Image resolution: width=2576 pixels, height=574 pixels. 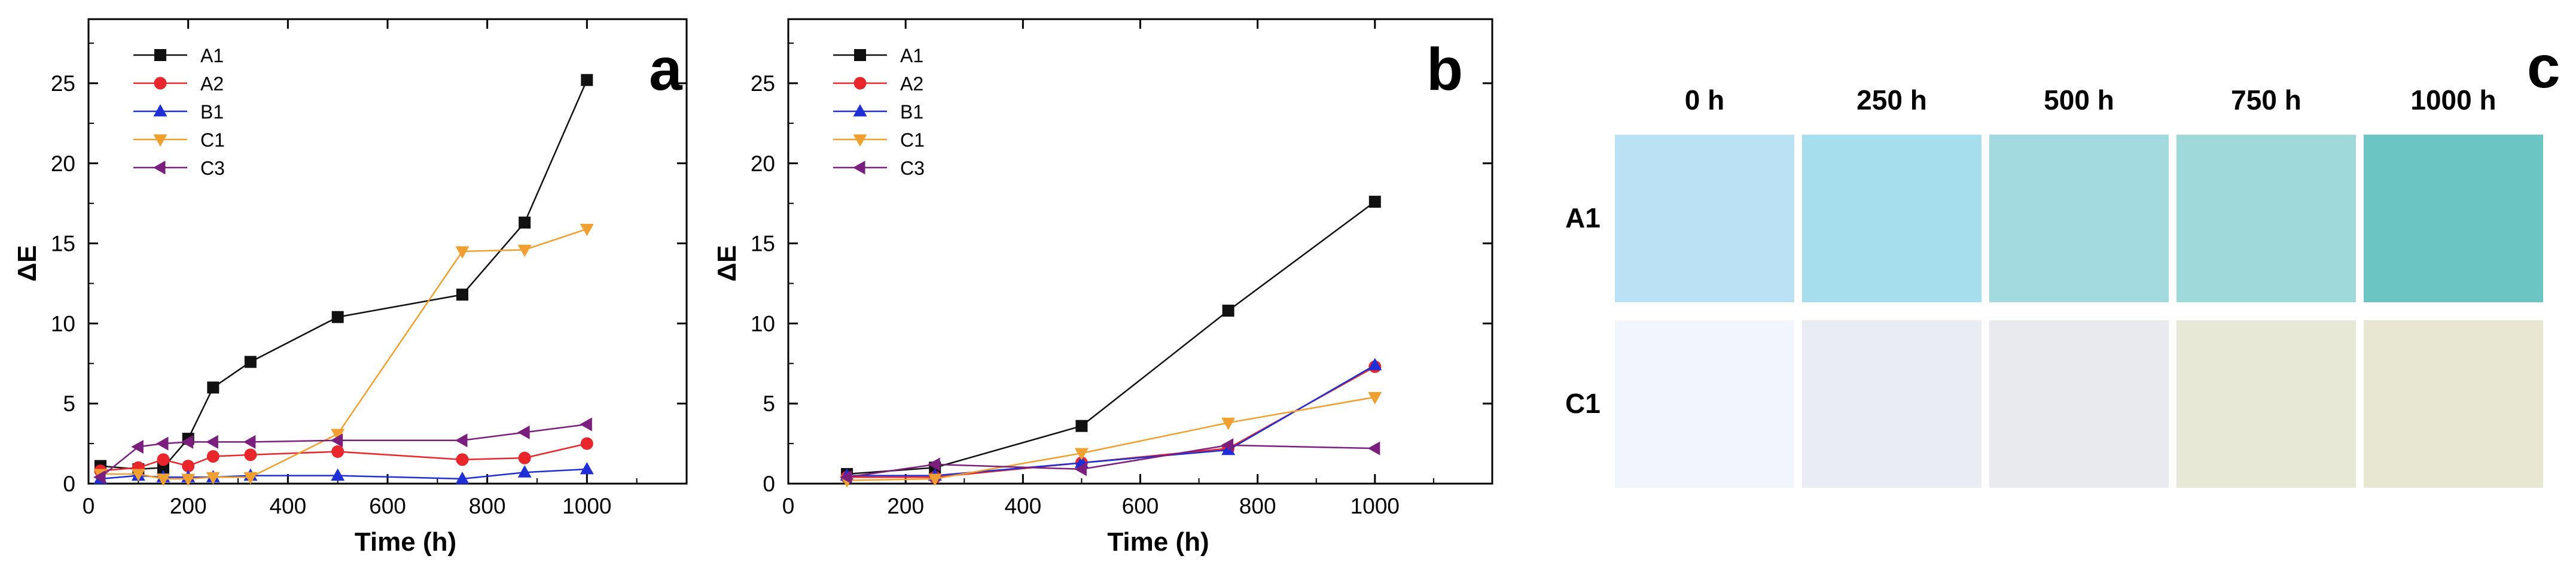 What do you see at coordinates (63, 83) in the screenshot?
I see `y-tick-label-a-5: 25` at bounding box center [63, 83].